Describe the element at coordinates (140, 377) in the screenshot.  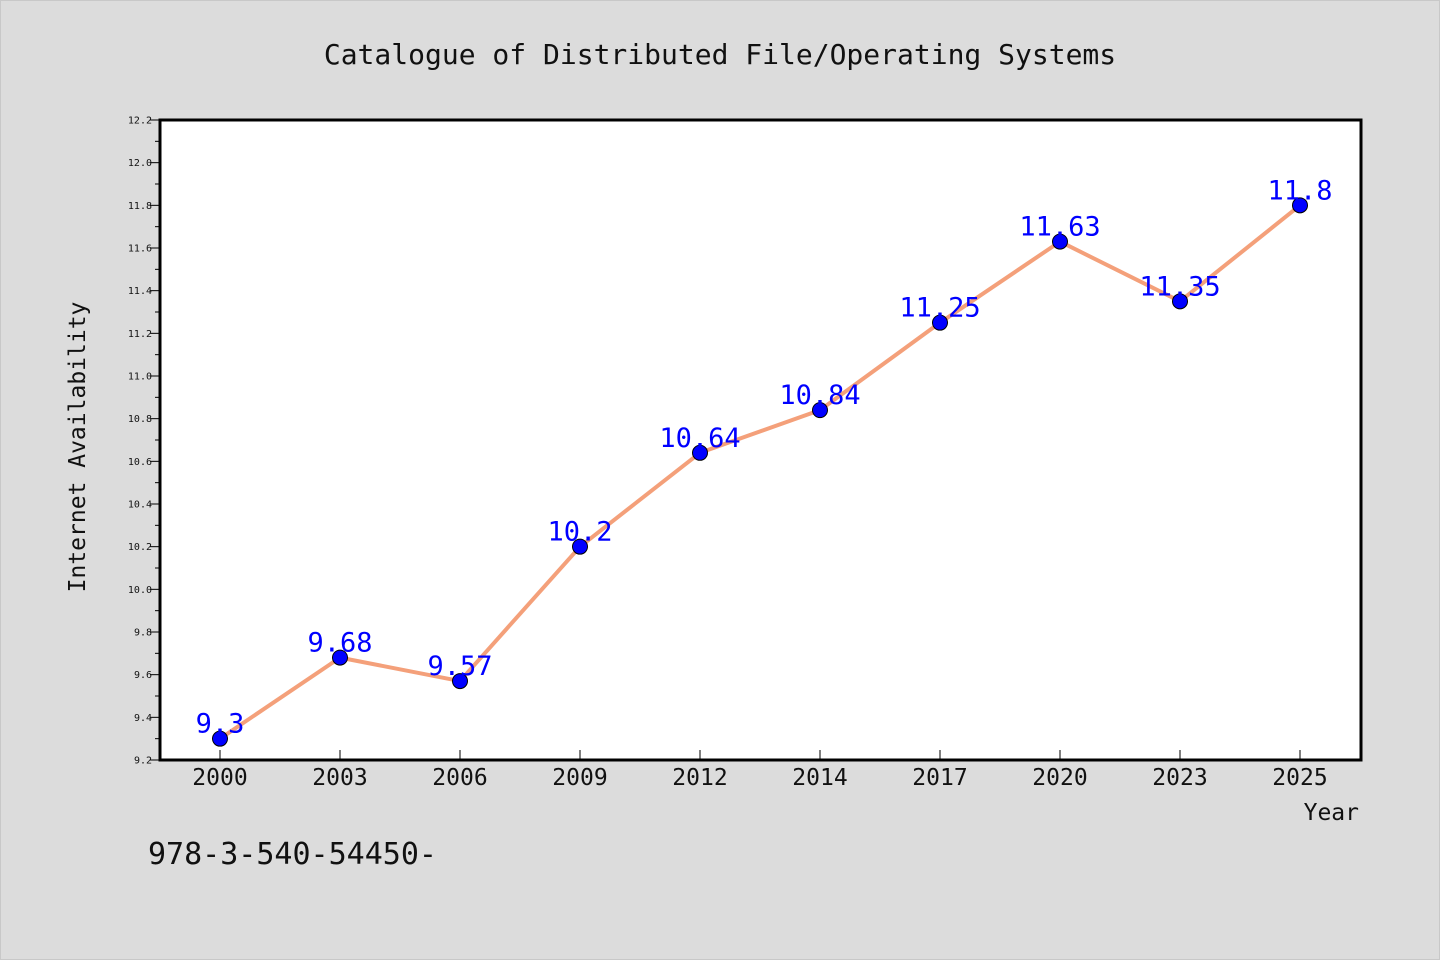
I see `y-tick-label: 11.0` at that location.